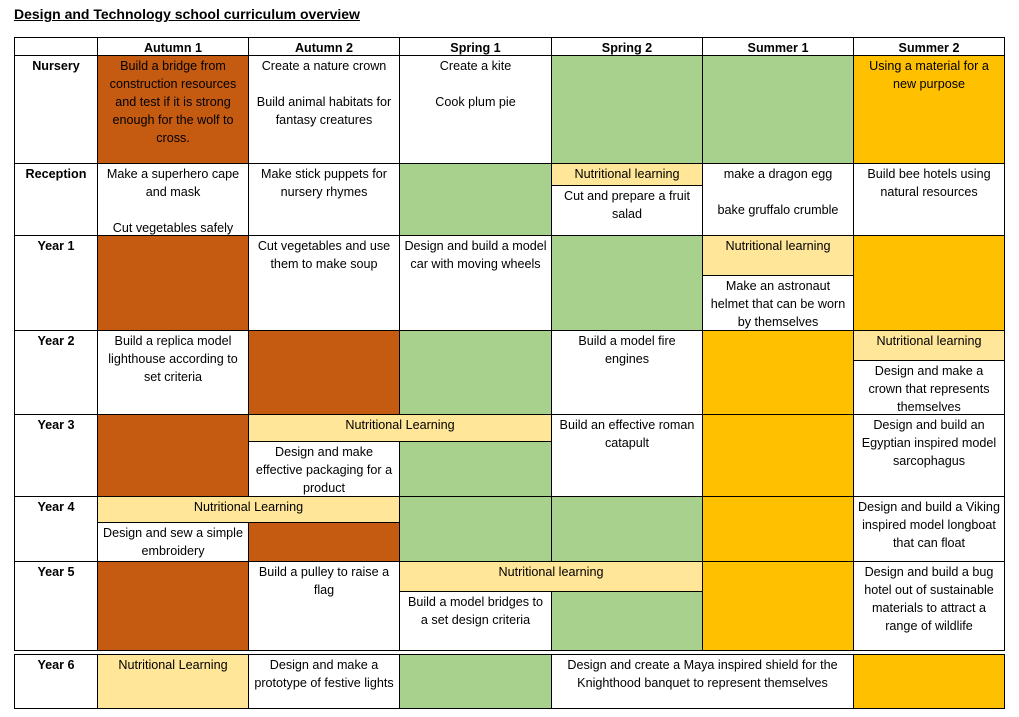  What do you see at coordinates (475, 199) in the screenshot?
I see `reception-spring-1-cell` at bounding box center [475, 199].